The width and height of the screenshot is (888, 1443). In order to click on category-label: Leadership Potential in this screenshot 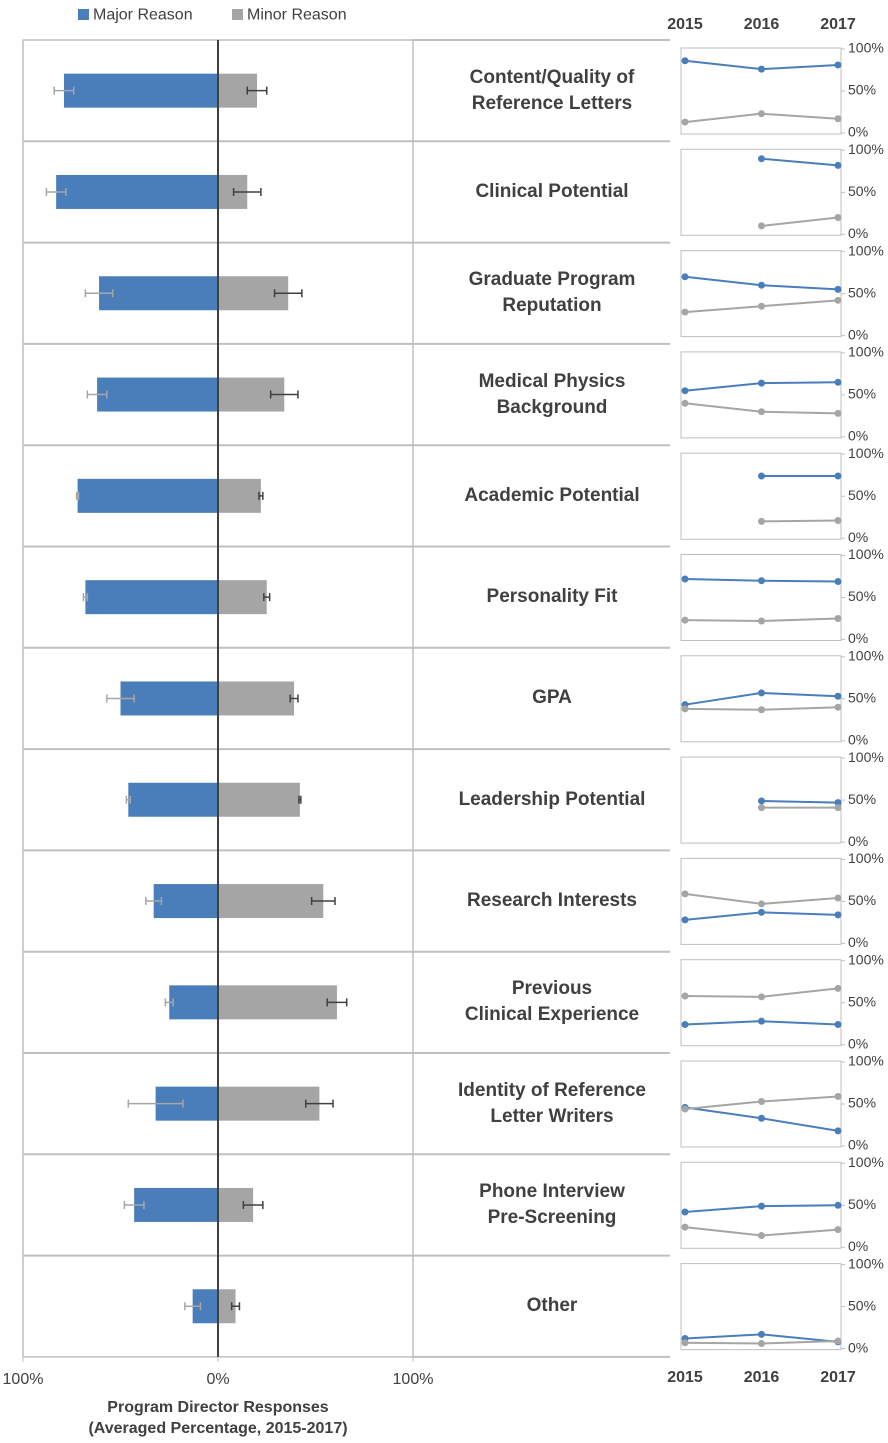, I will do `click(552, 799)`.